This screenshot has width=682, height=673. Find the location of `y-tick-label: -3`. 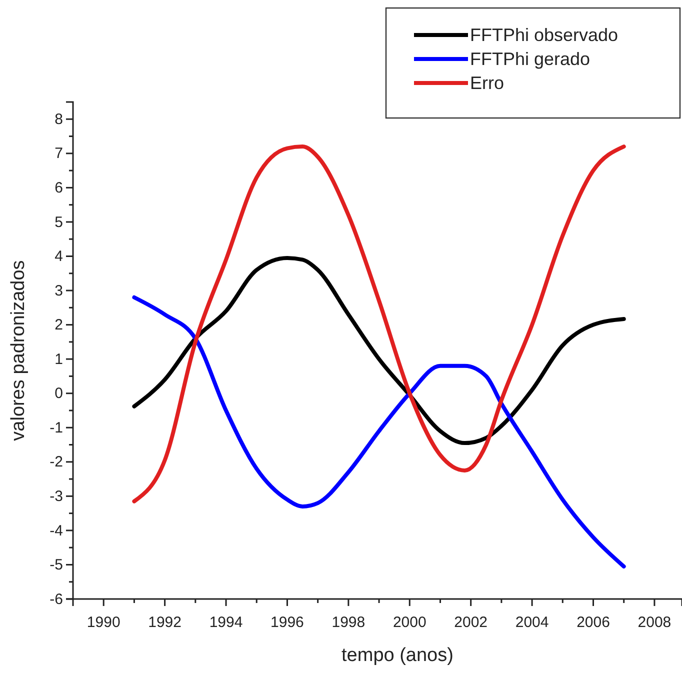

y-tick-label: -3 is located at coordinates (56, 496).